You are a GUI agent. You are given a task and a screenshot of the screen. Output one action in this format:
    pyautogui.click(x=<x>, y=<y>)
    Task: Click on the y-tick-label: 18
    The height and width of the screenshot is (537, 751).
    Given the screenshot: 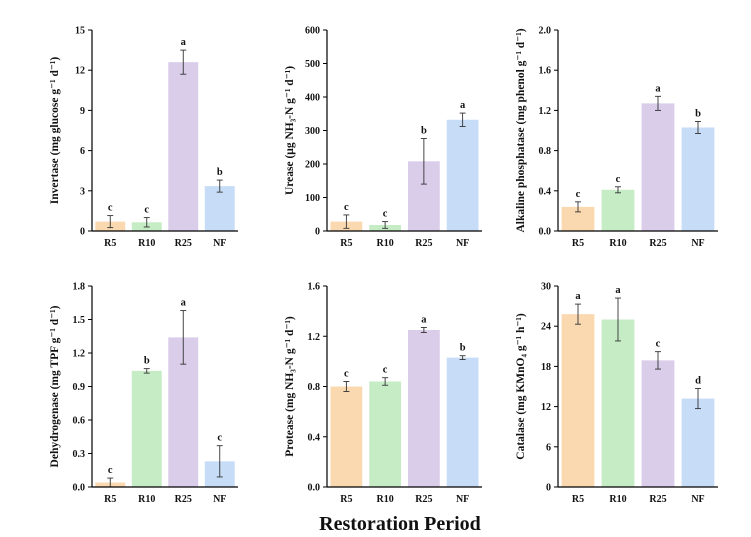 What is the action you would take?
    pyautogui.click(x=546, y=367)
    